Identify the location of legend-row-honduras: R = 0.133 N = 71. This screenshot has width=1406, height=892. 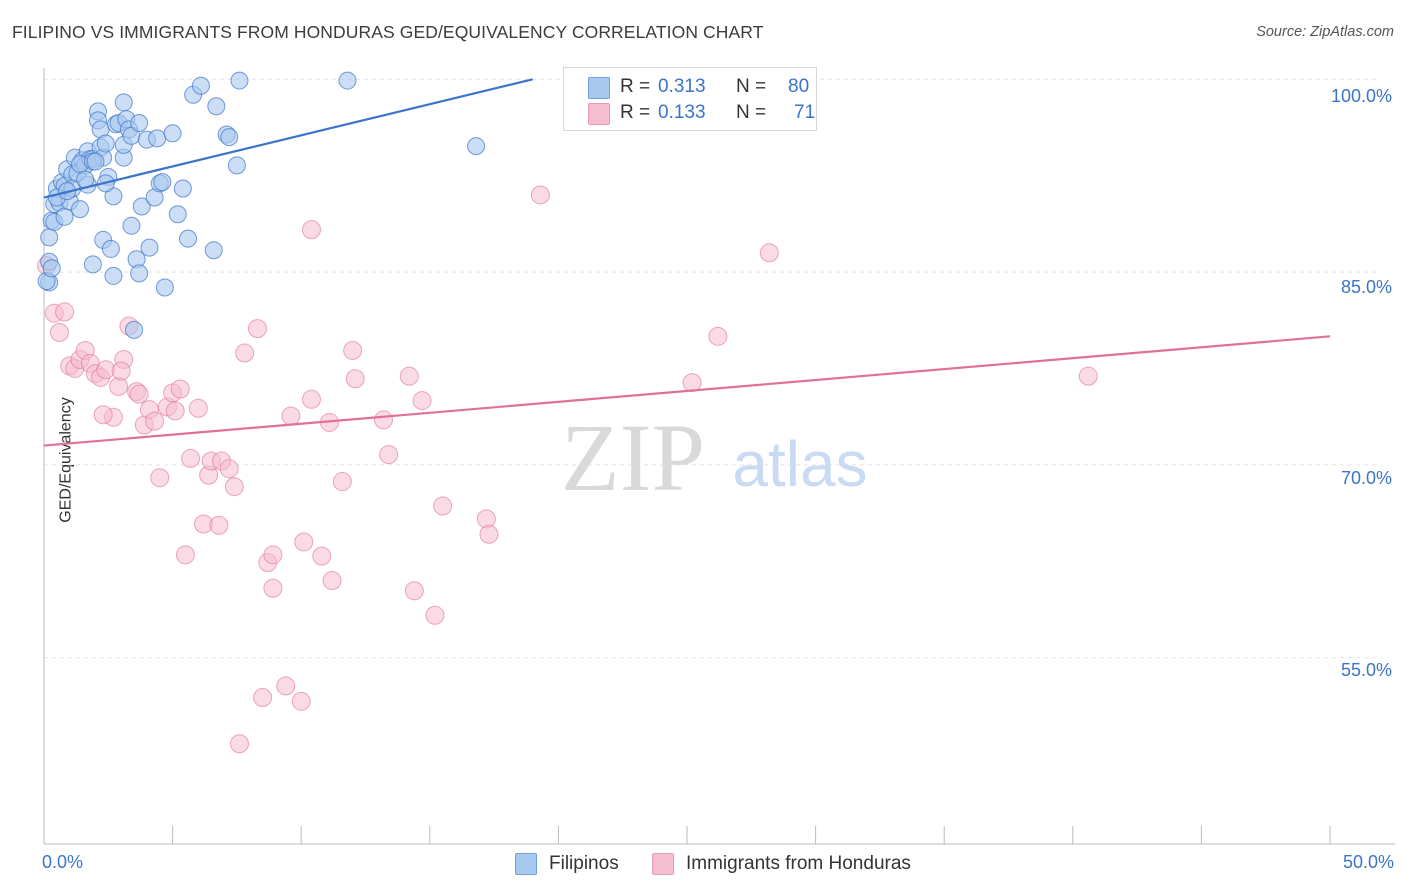
(701, 113).